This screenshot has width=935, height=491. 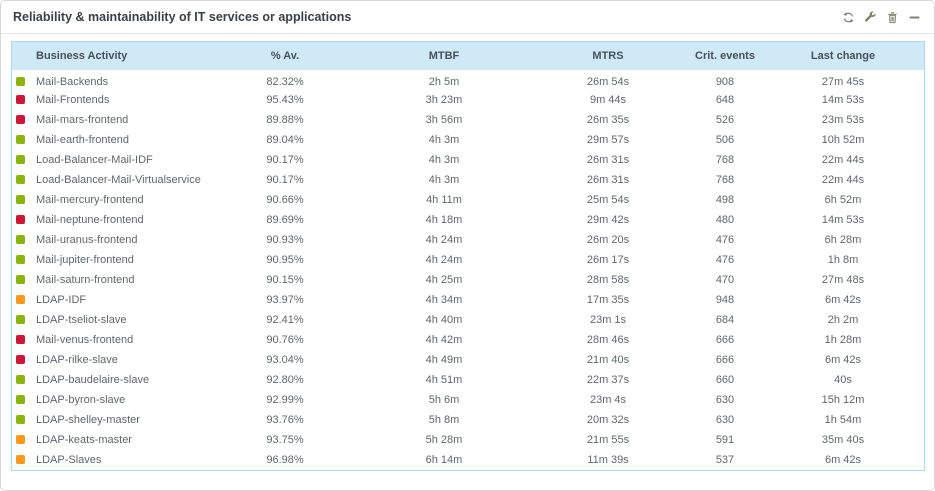 What do you see at coordinates (843, 440) in the screenshot?
I see `last-change-value: 35m 40s` at bounding box center [843, 440].